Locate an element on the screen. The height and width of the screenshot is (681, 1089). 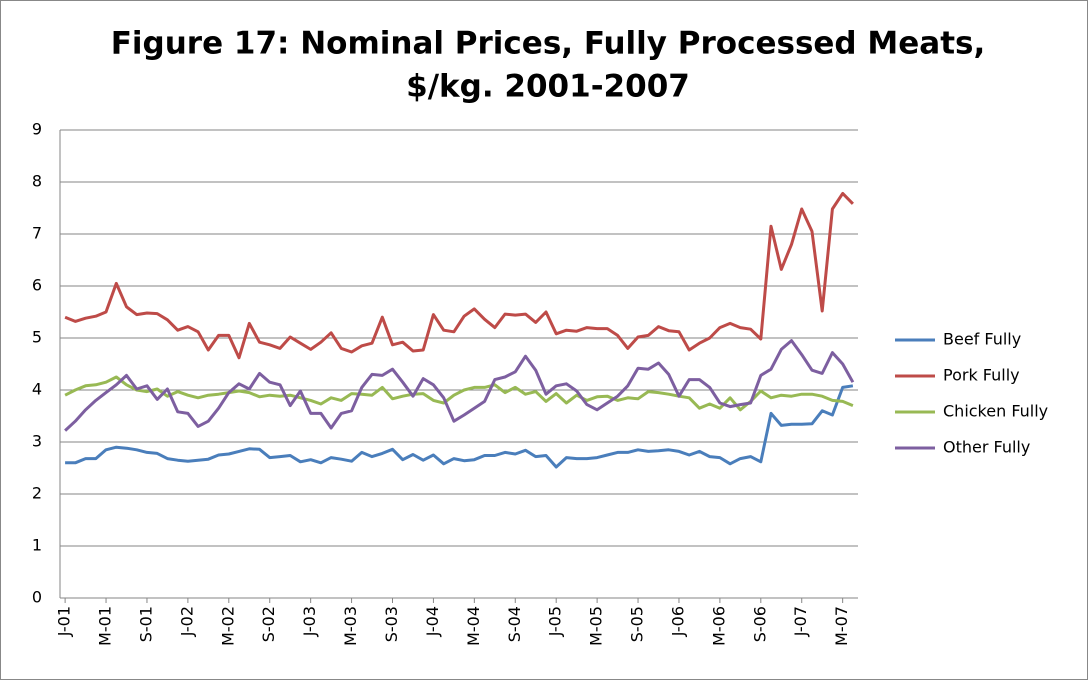
x-tick-label: J-04 is located at coordinates (432, 621).